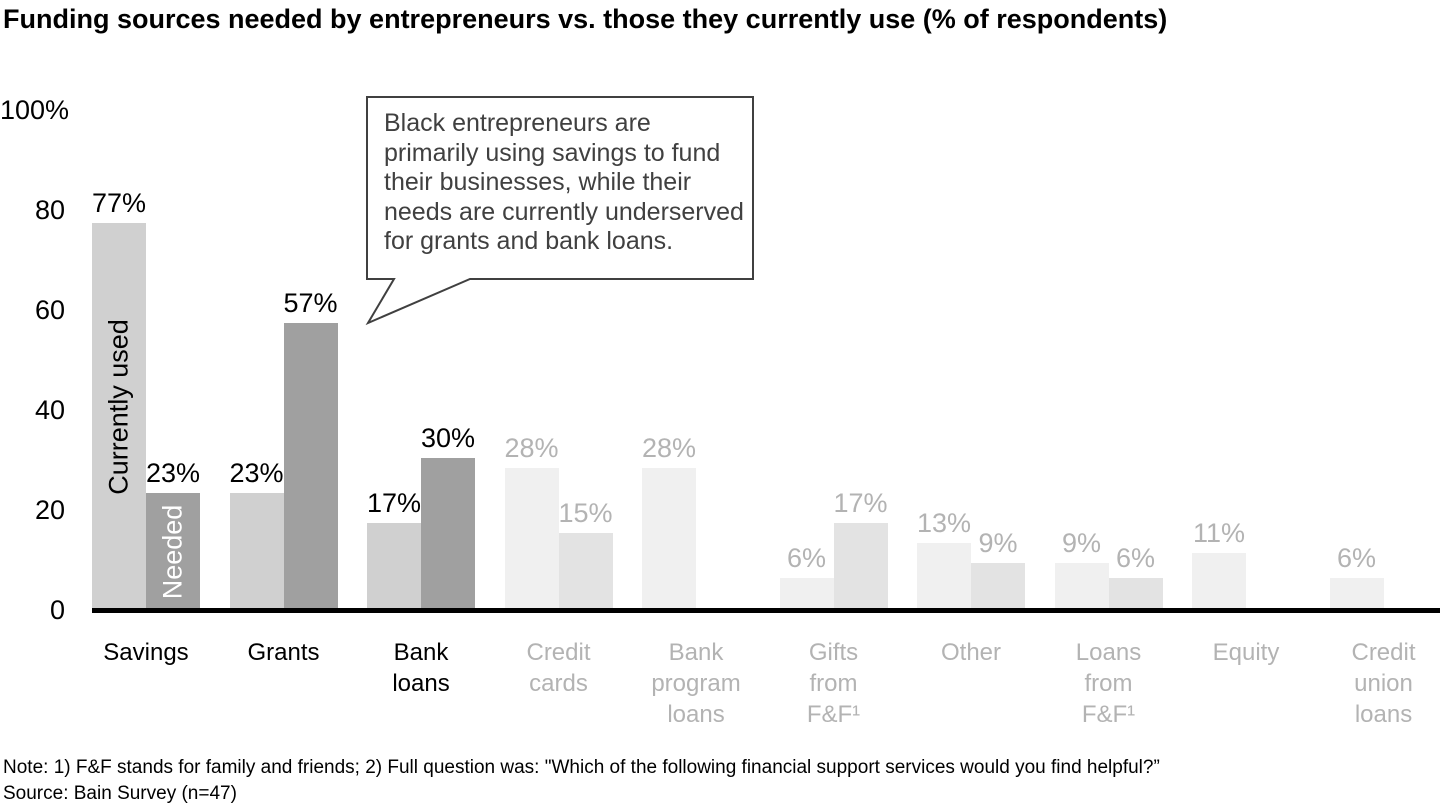  What do you see at coordinates (35, 110) in the screenshot?
I see `y-tick-100: 100%` at bounding box center [35, 110].